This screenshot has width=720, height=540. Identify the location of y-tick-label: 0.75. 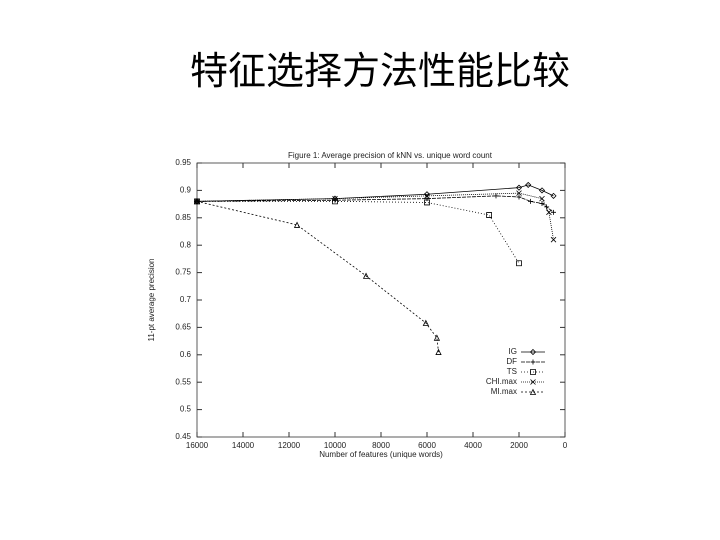
(183, 272).